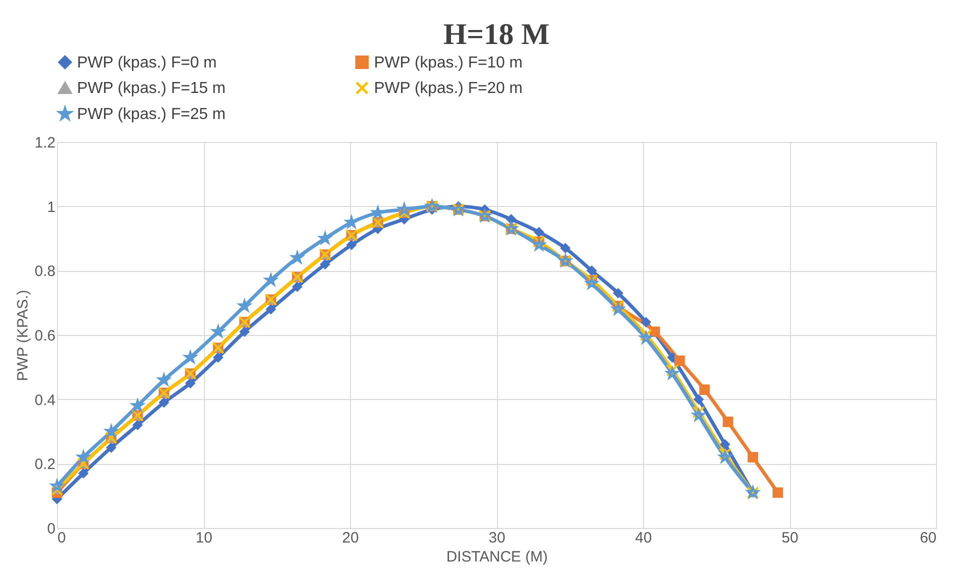  Describe the element at coordinates (147, 63) in the screenshot. I see `legend-label: PWP (kpas.) F=0 m` at that location.